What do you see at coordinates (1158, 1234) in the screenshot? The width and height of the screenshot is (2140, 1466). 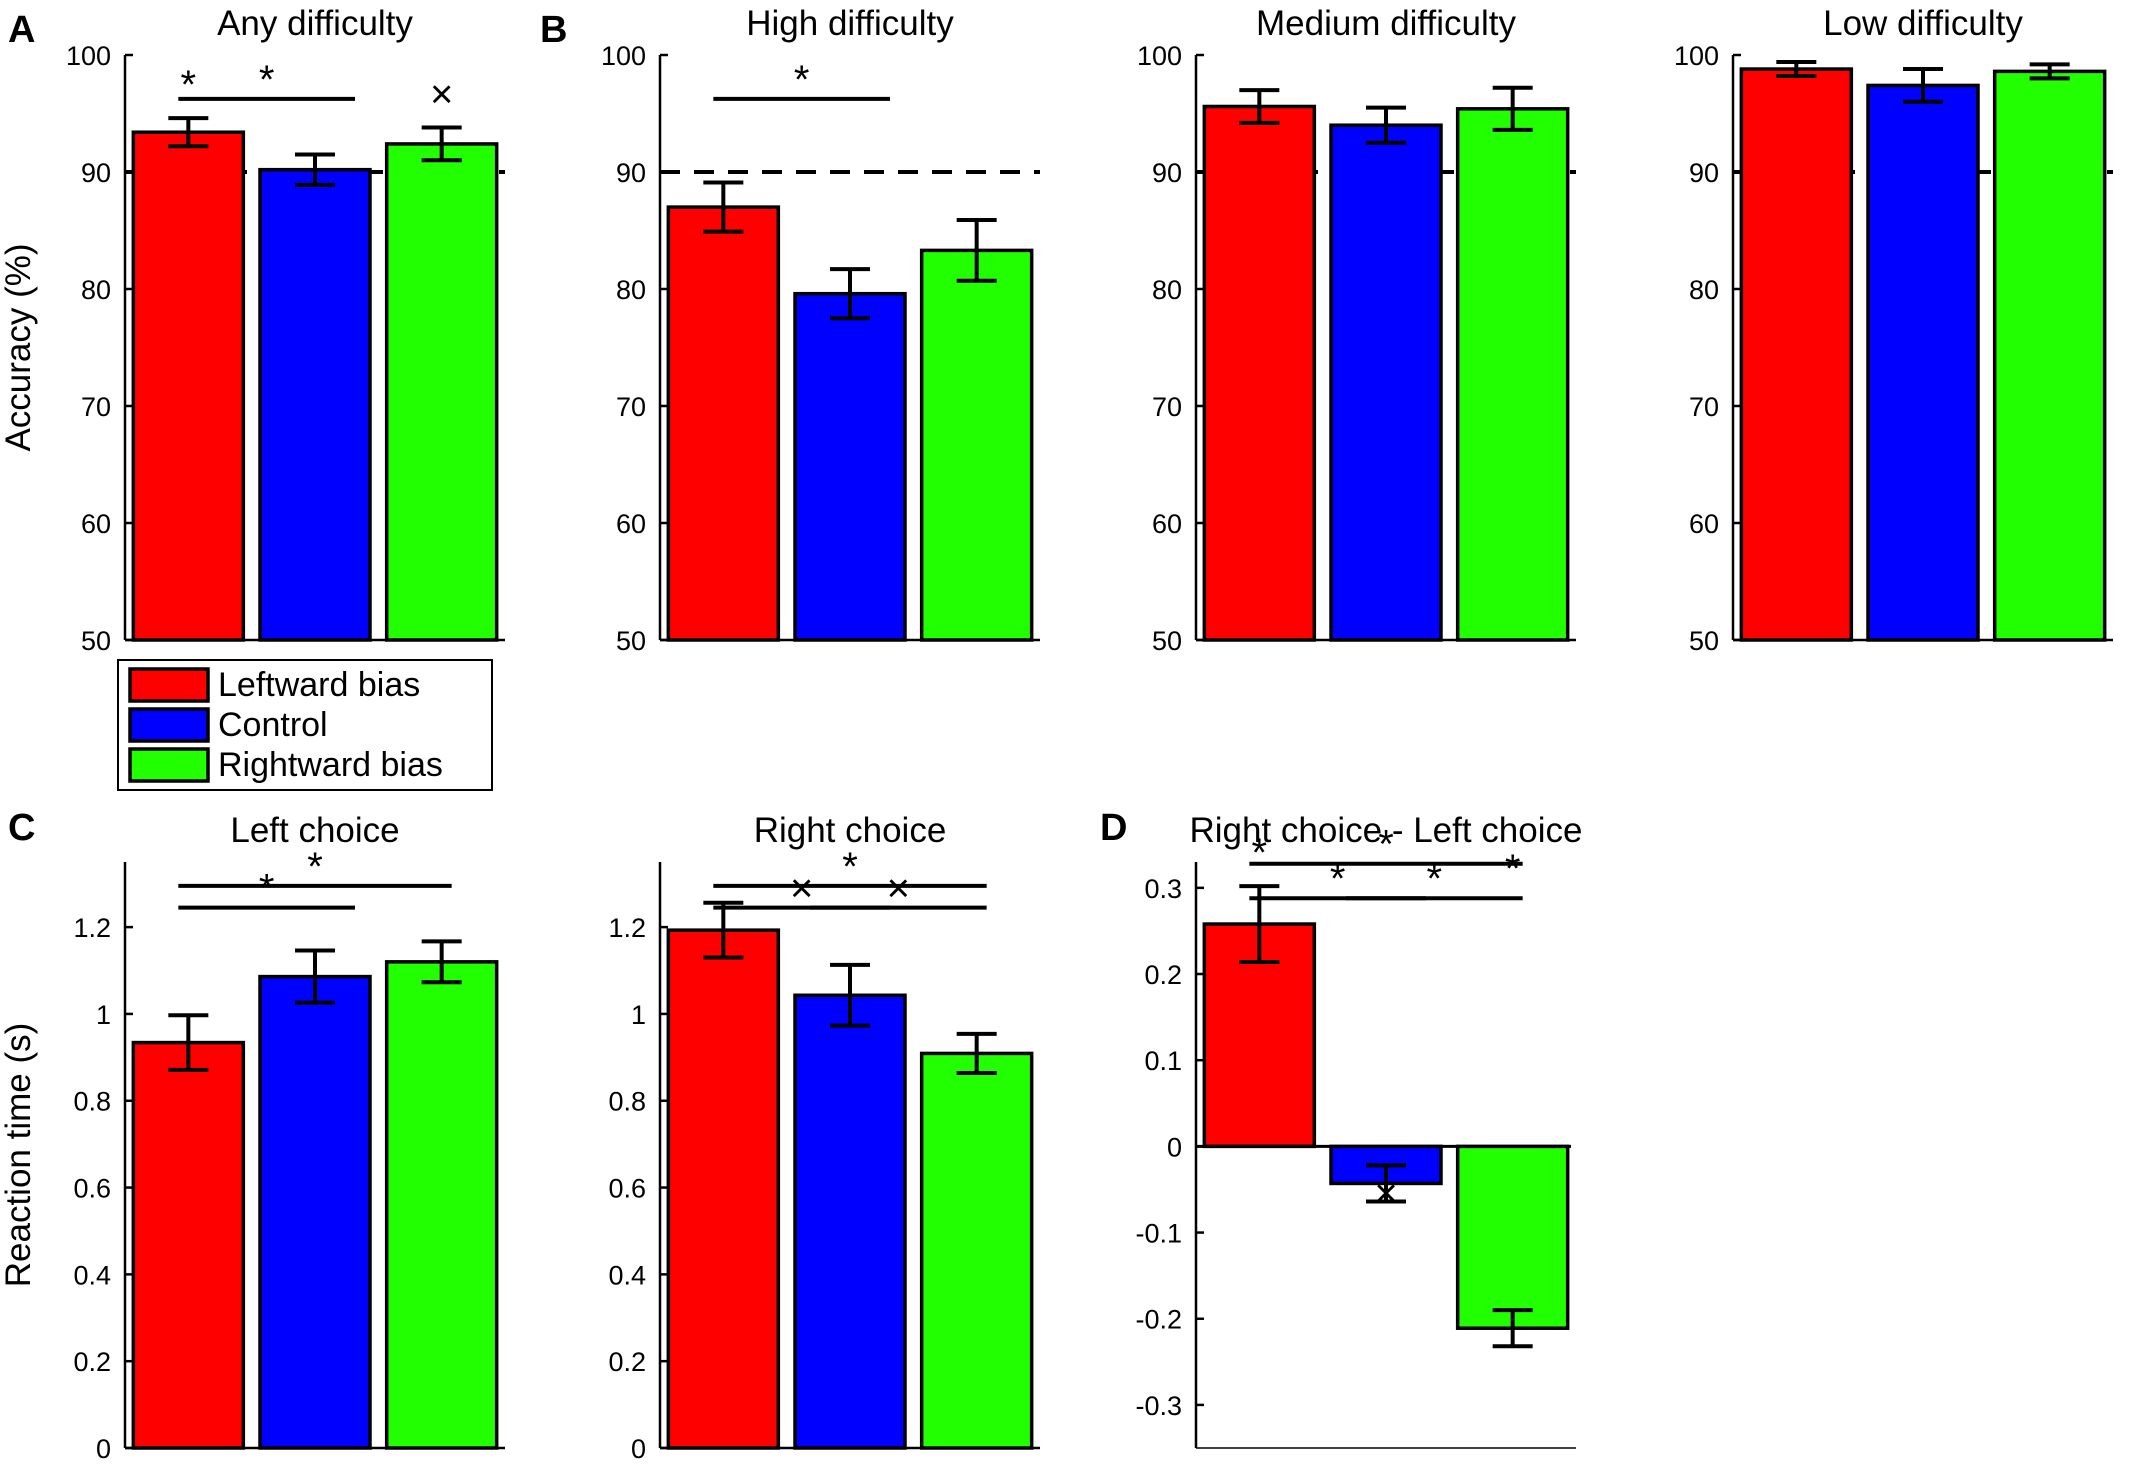 I see `y-tick-label: -0.1` at bounding box center [1158, 1234].